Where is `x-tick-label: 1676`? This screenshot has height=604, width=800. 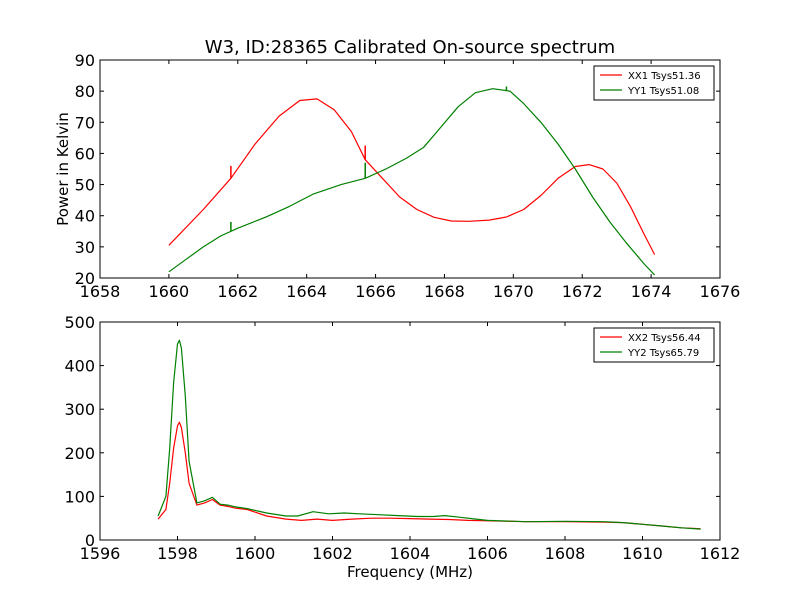 x-tick-label: 1676 is located at coordinates (720, 291).